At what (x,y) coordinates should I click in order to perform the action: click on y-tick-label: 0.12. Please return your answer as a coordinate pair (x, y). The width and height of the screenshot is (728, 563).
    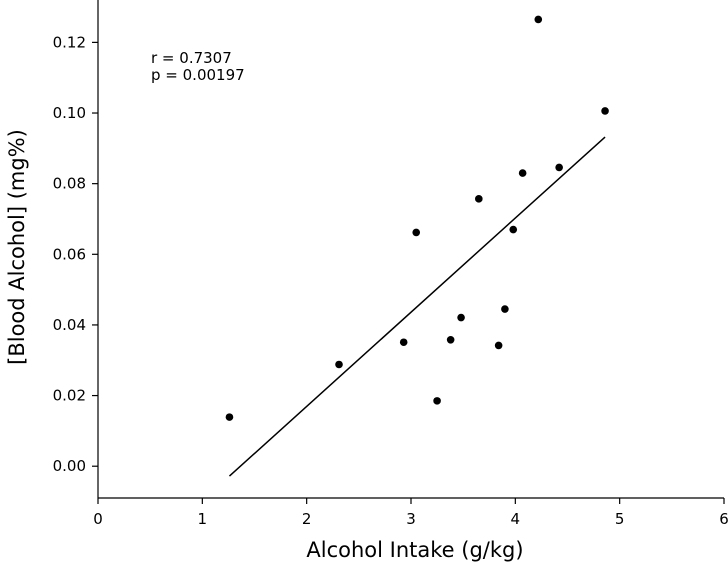
    Looking at the image, I should click on (69, 42).